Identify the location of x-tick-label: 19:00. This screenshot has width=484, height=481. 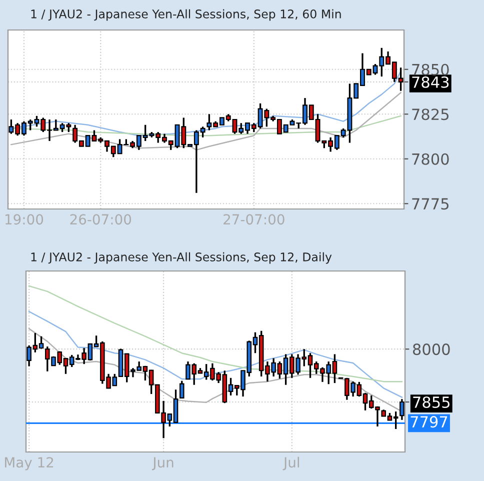
(24, 219).